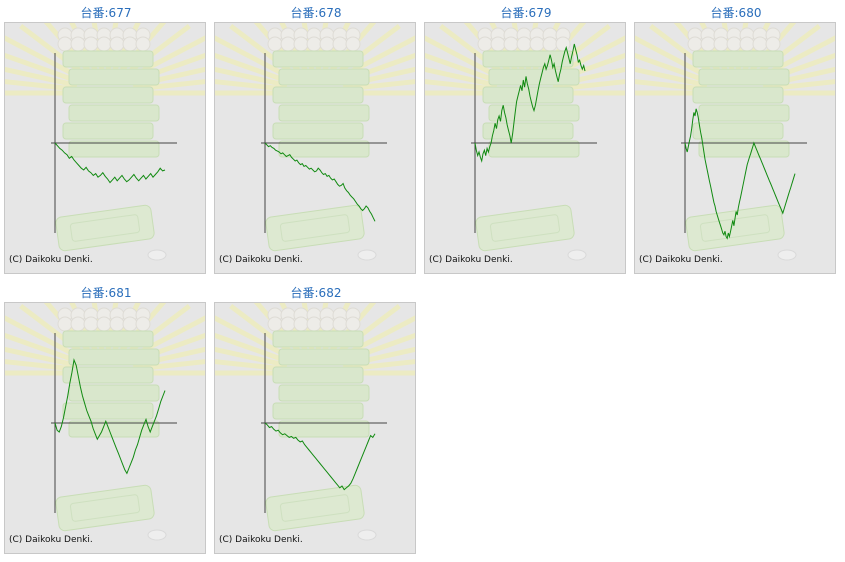  I want to click on chart-panel-677: 台番:677 (C) Daikoku Denki., so click(106, 138).